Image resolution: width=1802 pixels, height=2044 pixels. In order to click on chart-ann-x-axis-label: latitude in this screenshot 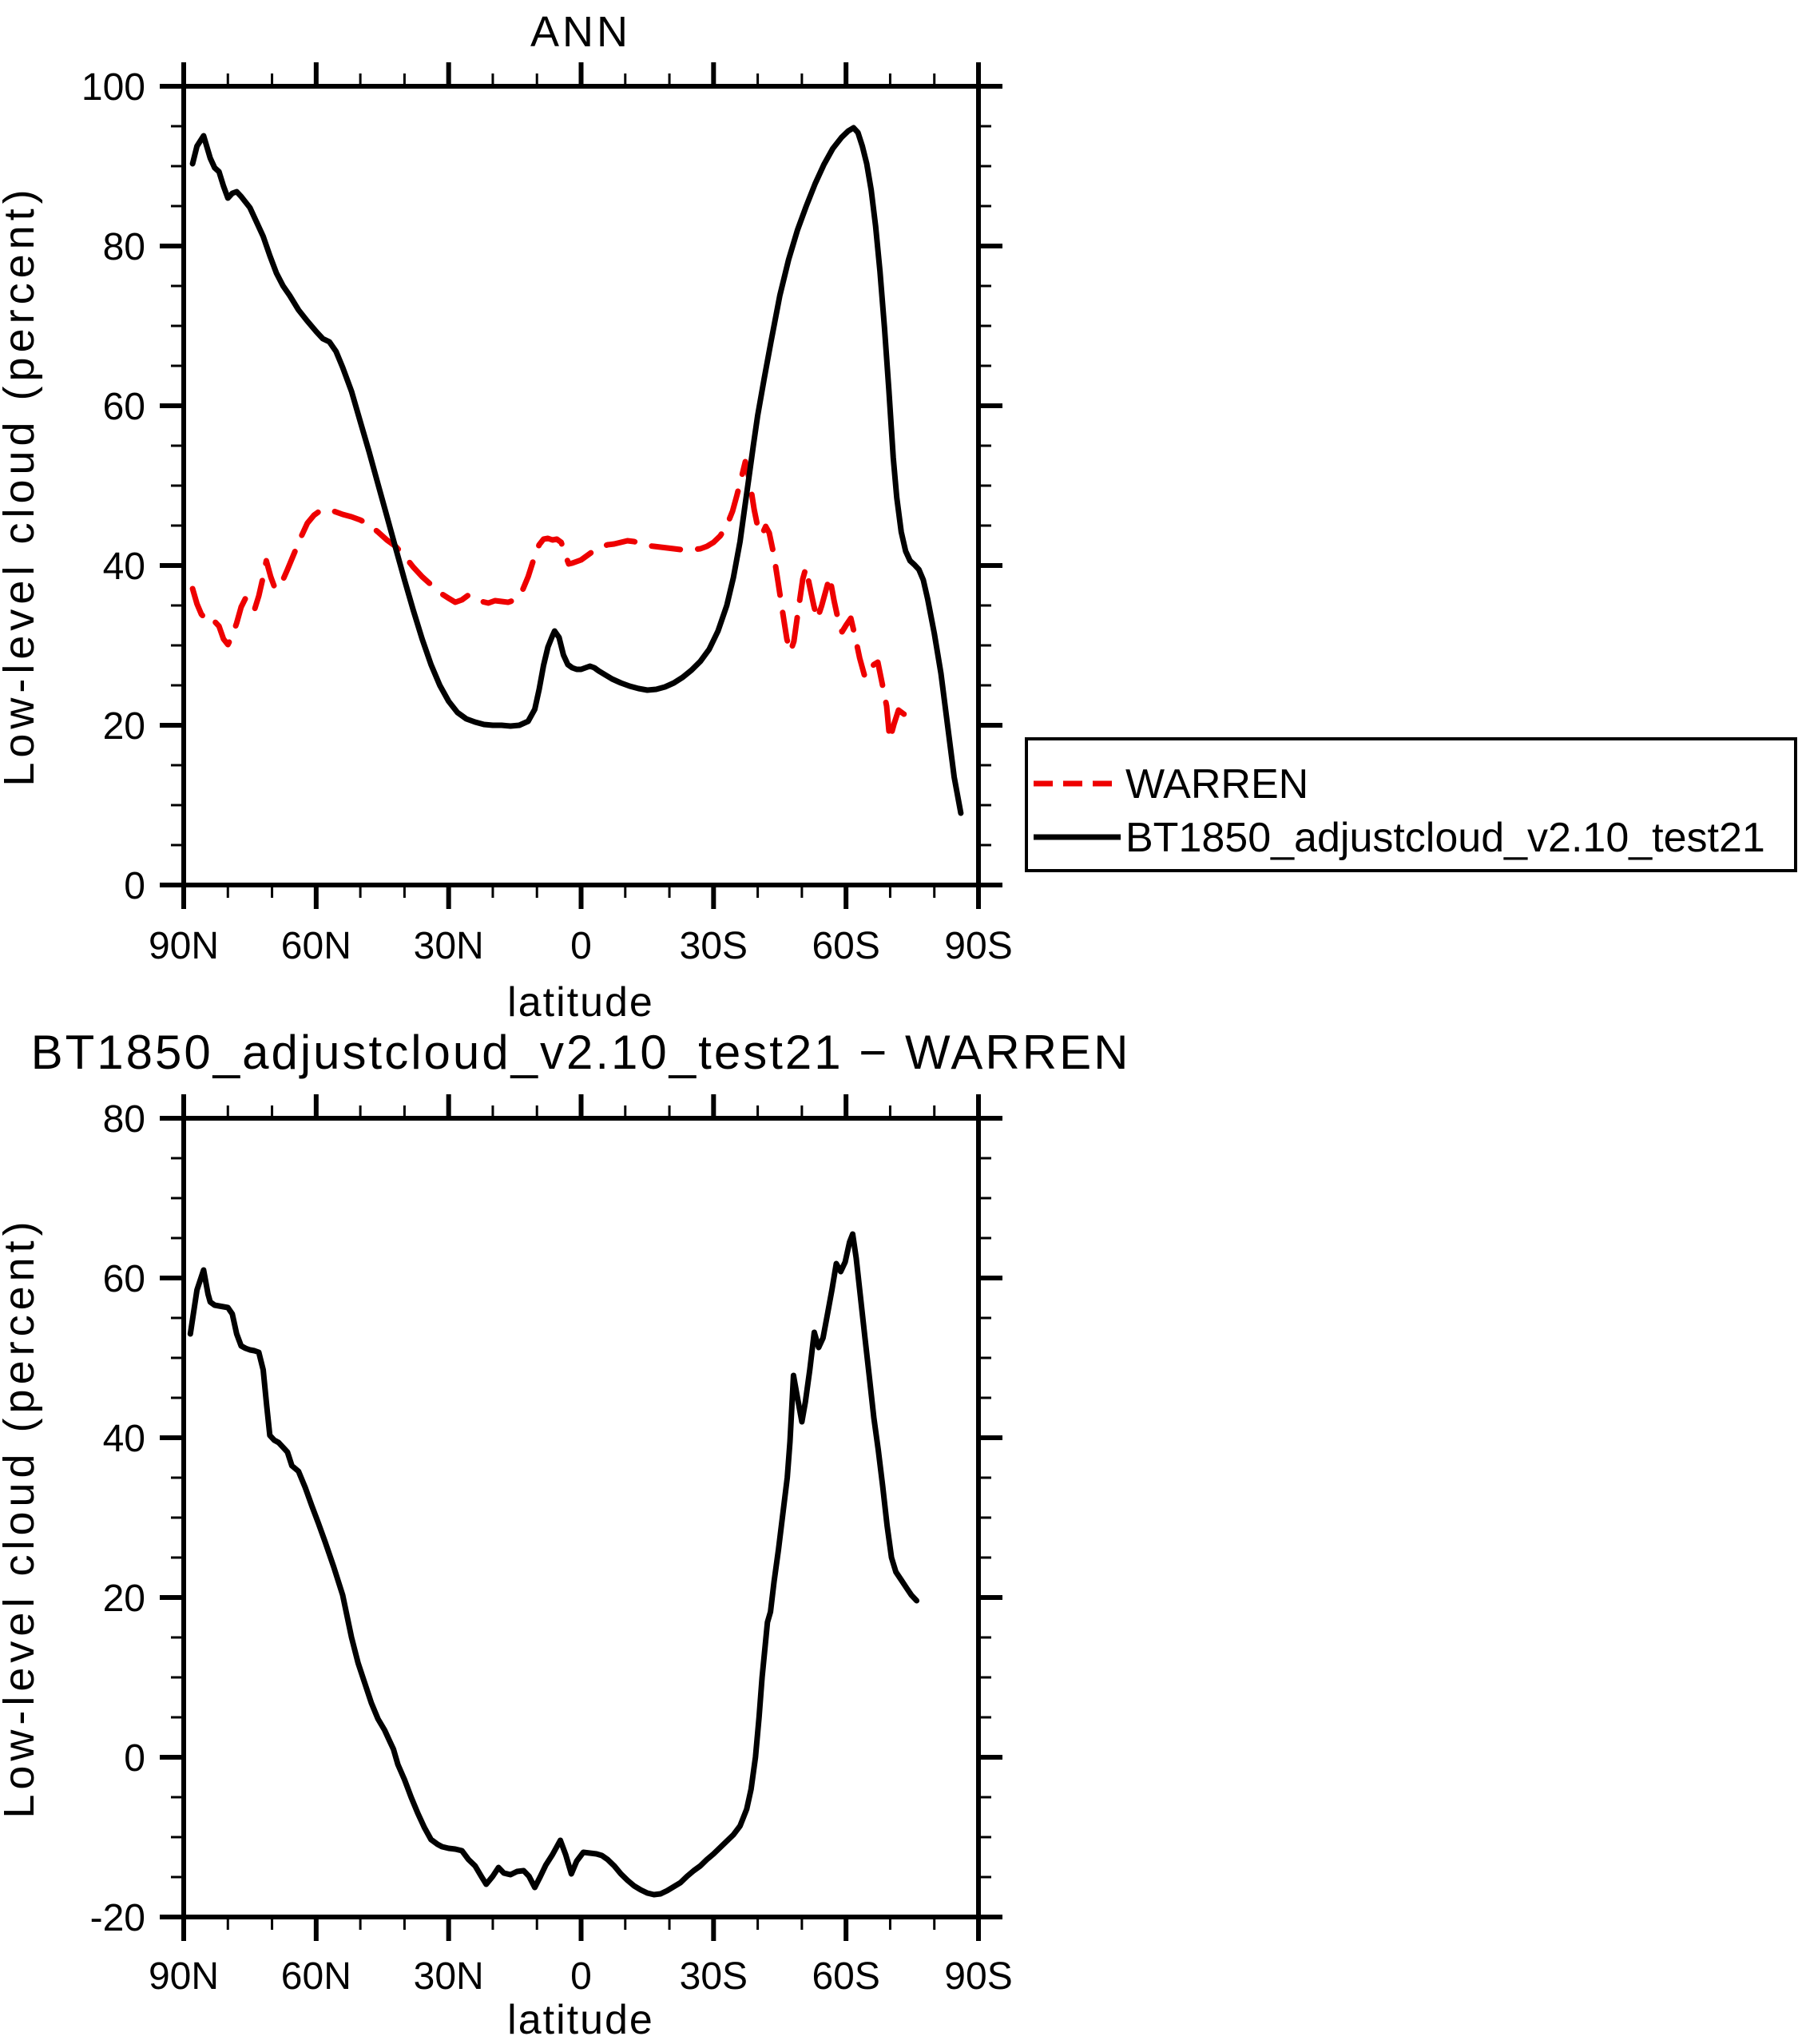, I will do `click(580, 1002)`.